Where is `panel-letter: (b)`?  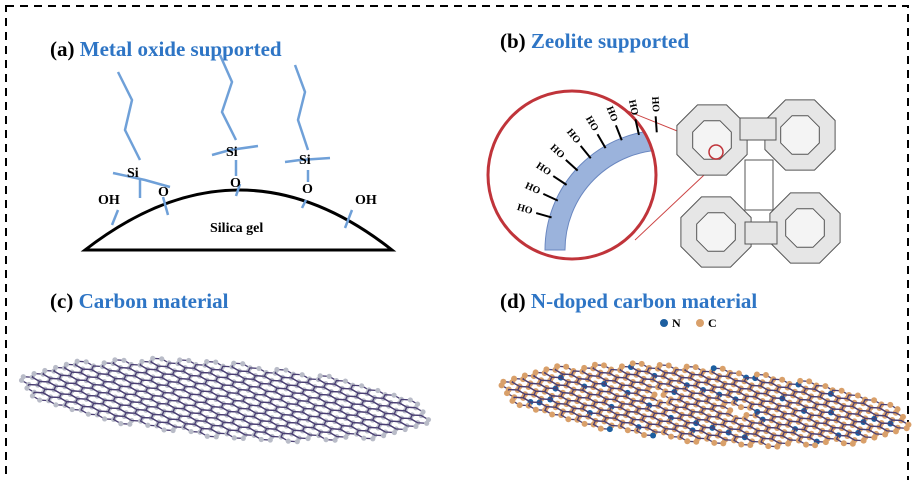
panel-letter: (b) is located at coordinates (513, 41).